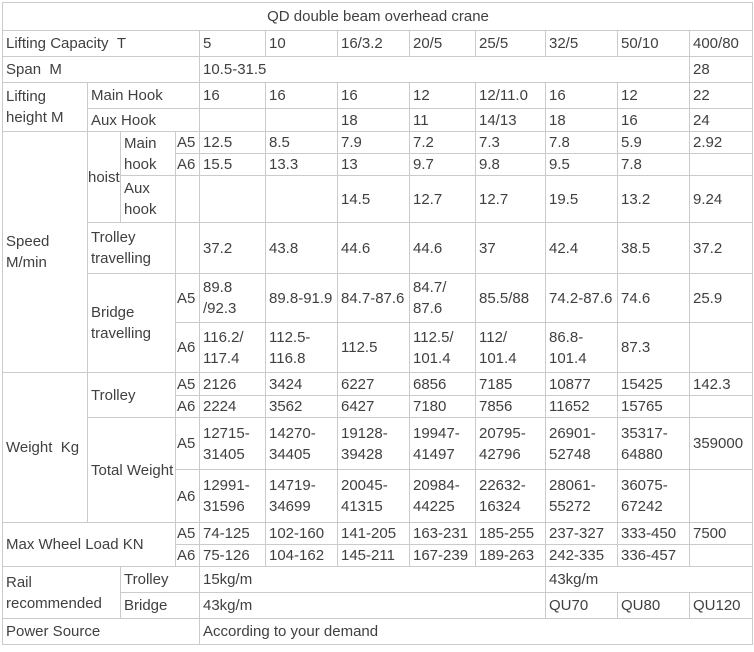 This screenshot has width=754, height=652. Describe the element at coordinates (510, 298) in the screenshot. I see `value-cell: 85.5/88` at that location.